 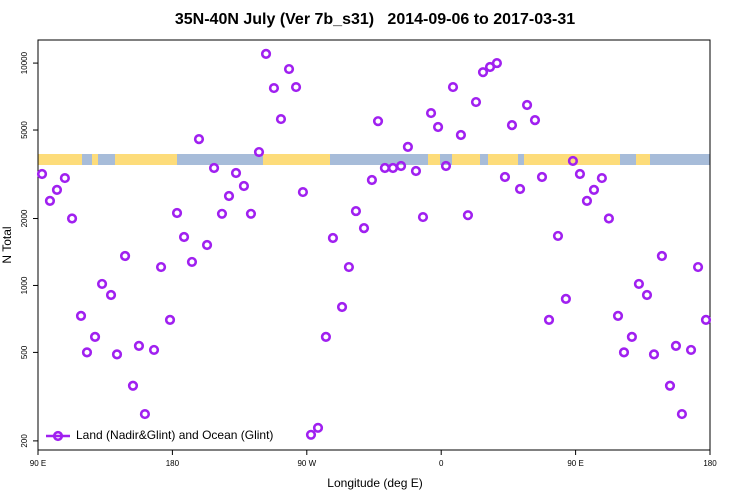 I want to click on land-ocean-strip, so click(x=374, y=159).